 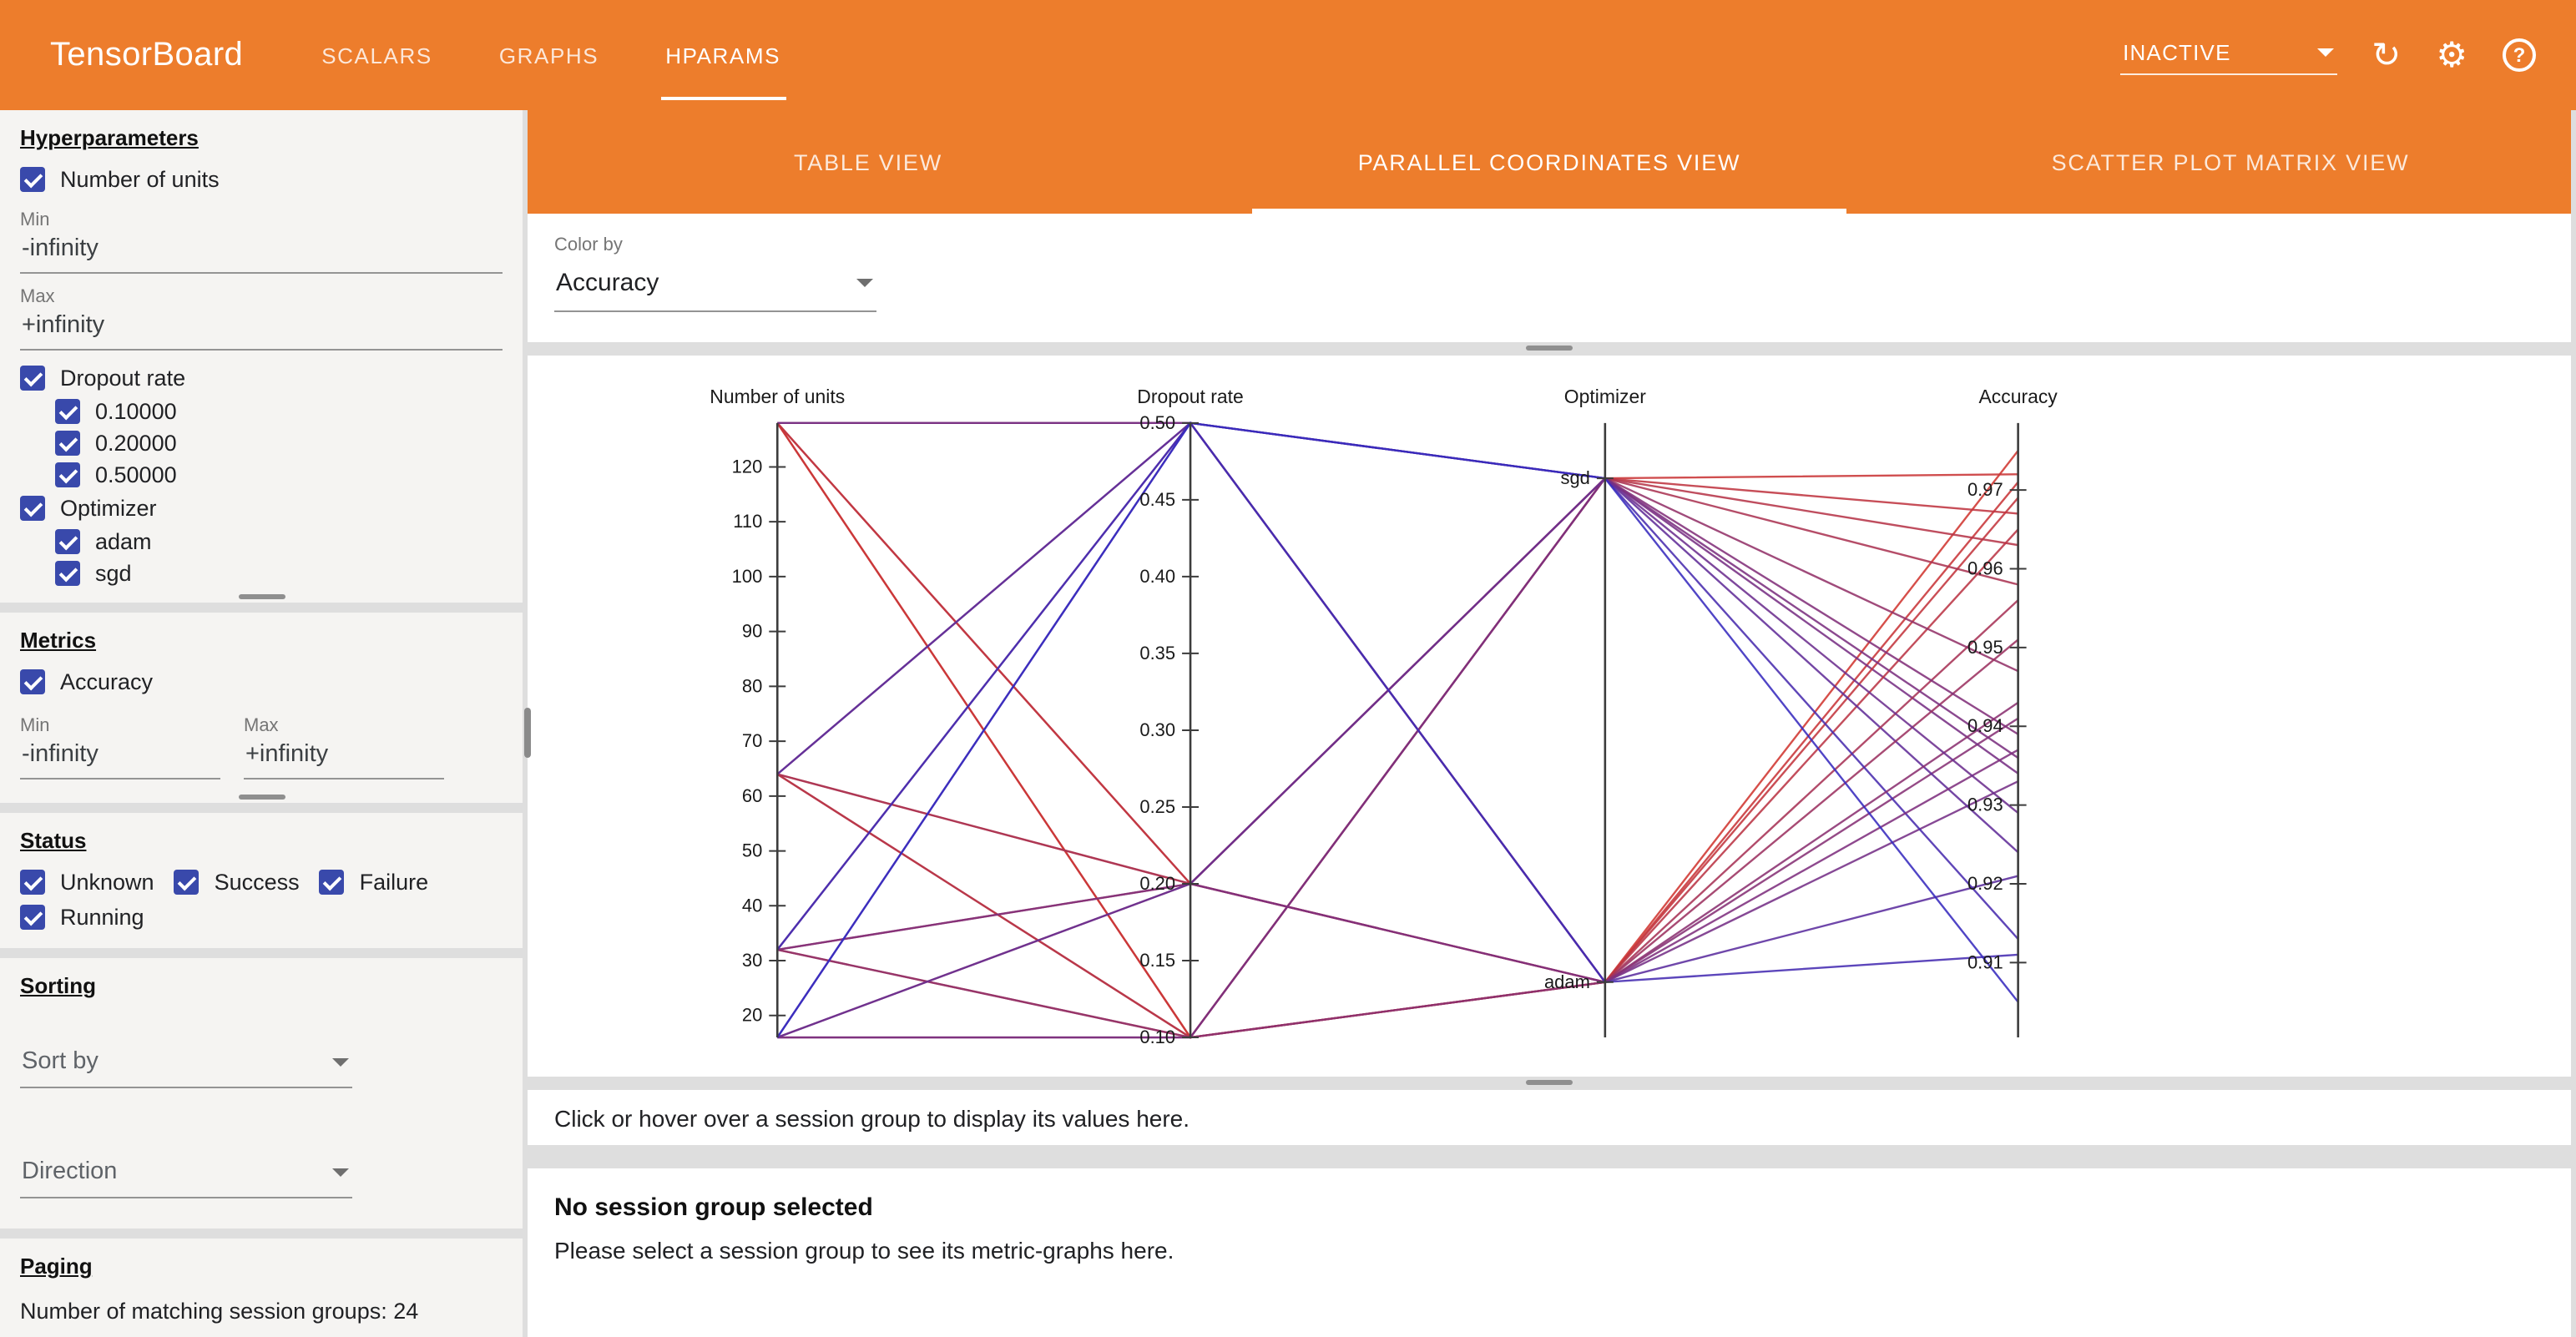 I want to click on axis-tick-label: 70, so click(x=752, y=740).